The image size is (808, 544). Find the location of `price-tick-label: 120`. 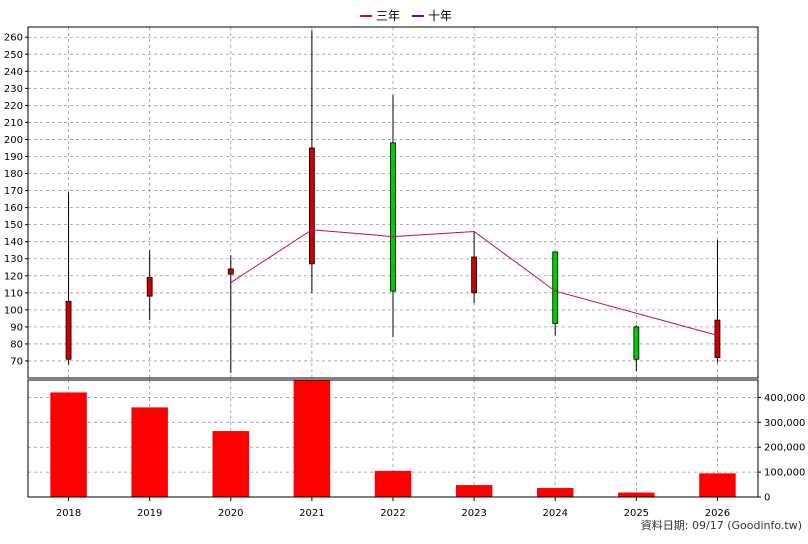

price-tick-label: 120 is located at coordinates (13, 276).